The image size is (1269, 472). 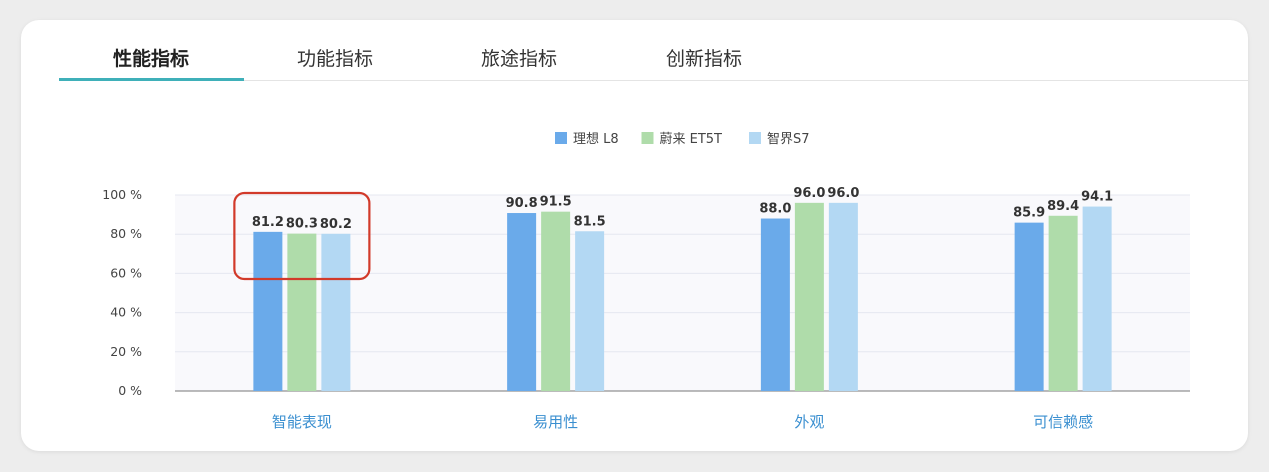 I want to click on tab-performance: 性能指标, so click(x=151, y=59).